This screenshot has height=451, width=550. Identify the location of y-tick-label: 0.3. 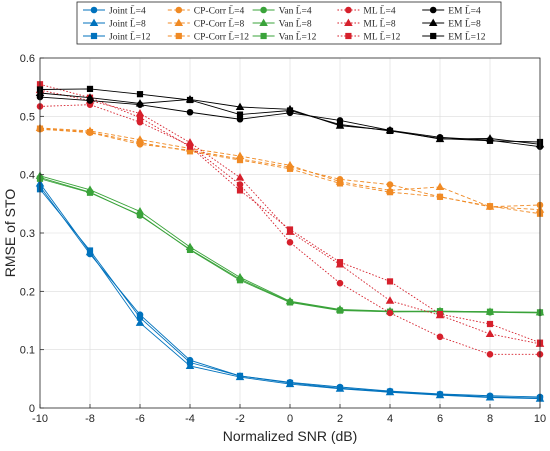
(27, 234).